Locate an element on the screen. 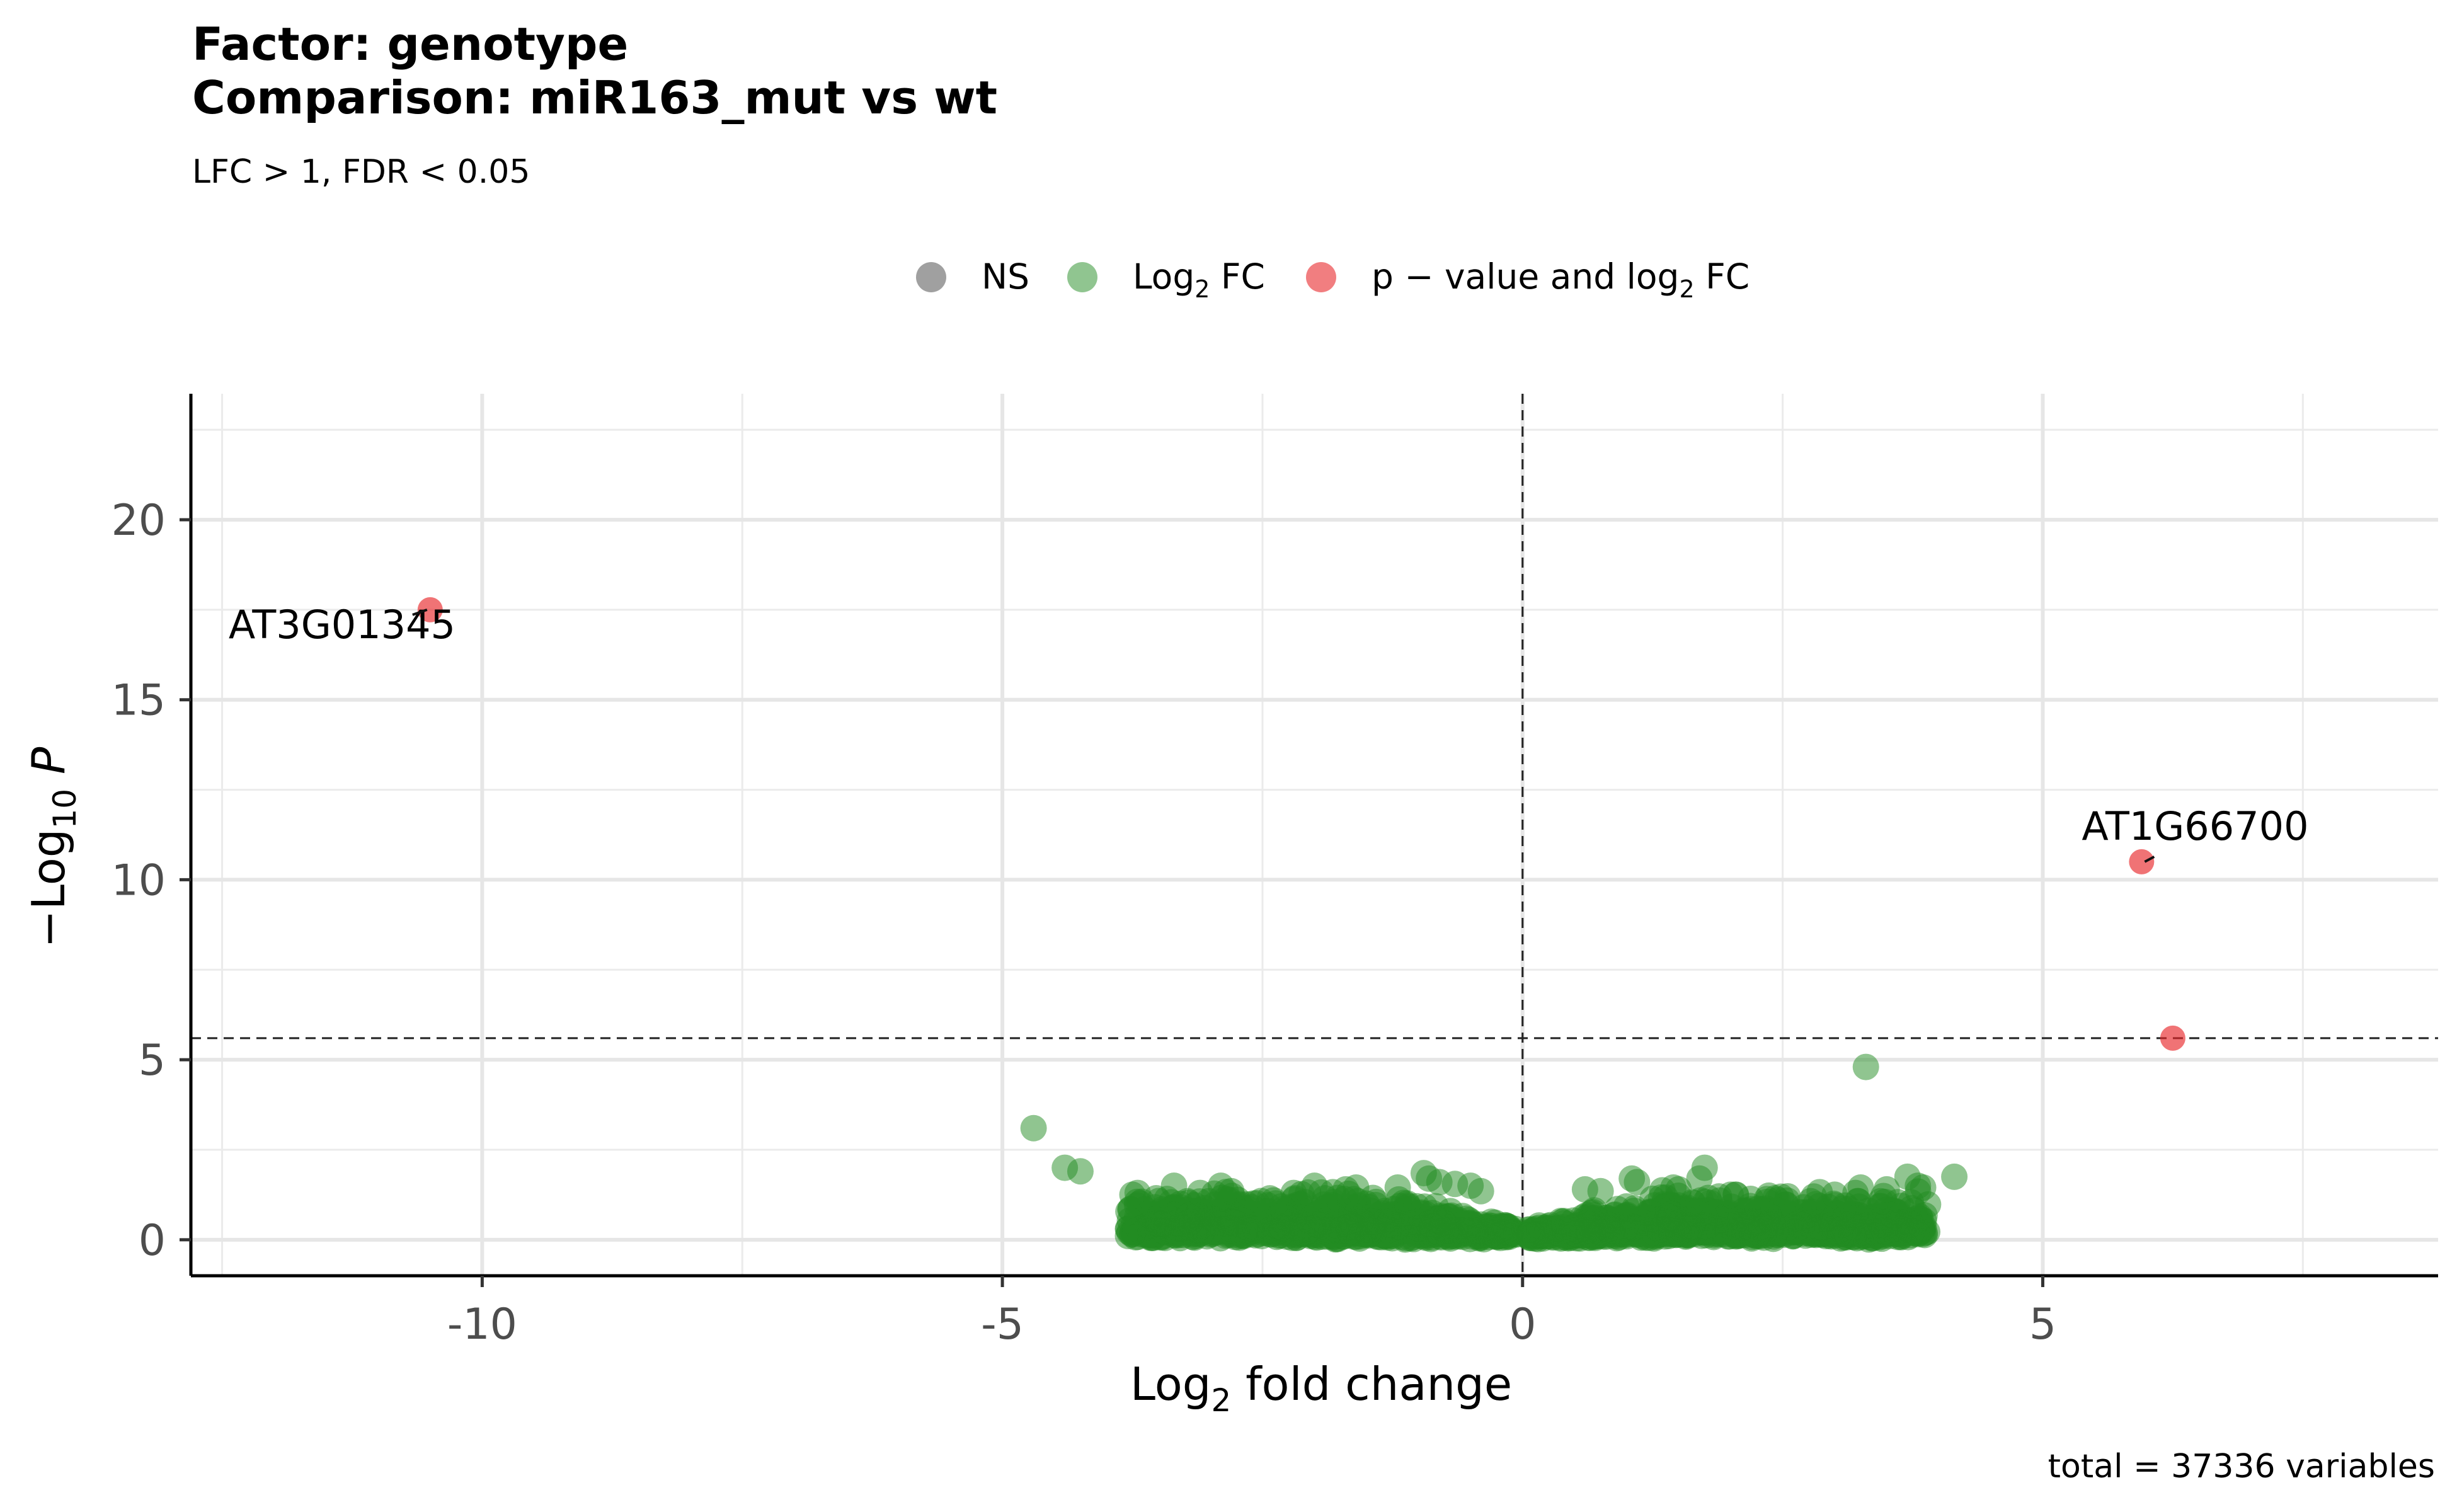  legend-key-log2fc is located at coordinates (1082, 277).